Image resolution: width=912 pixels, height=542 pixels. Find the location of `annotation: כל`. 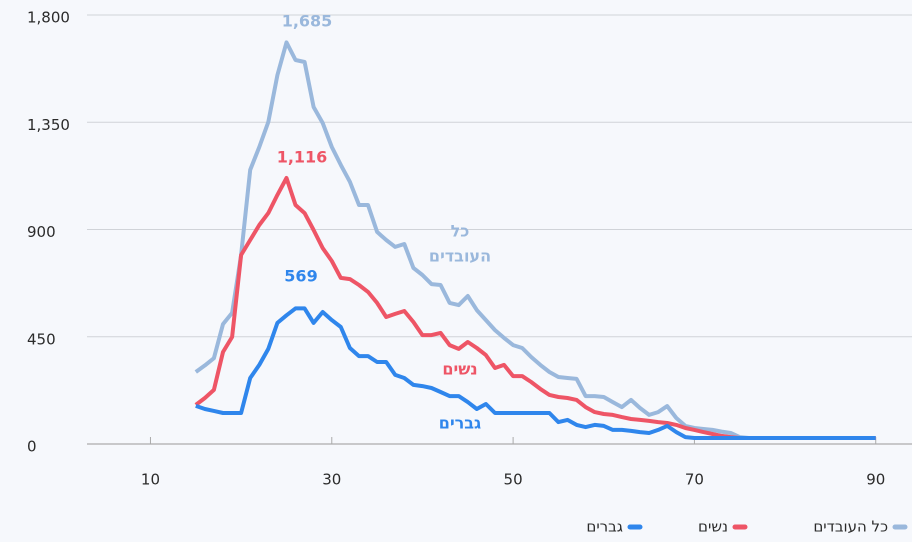

annotation: כל is located at coordinates (460, 231).